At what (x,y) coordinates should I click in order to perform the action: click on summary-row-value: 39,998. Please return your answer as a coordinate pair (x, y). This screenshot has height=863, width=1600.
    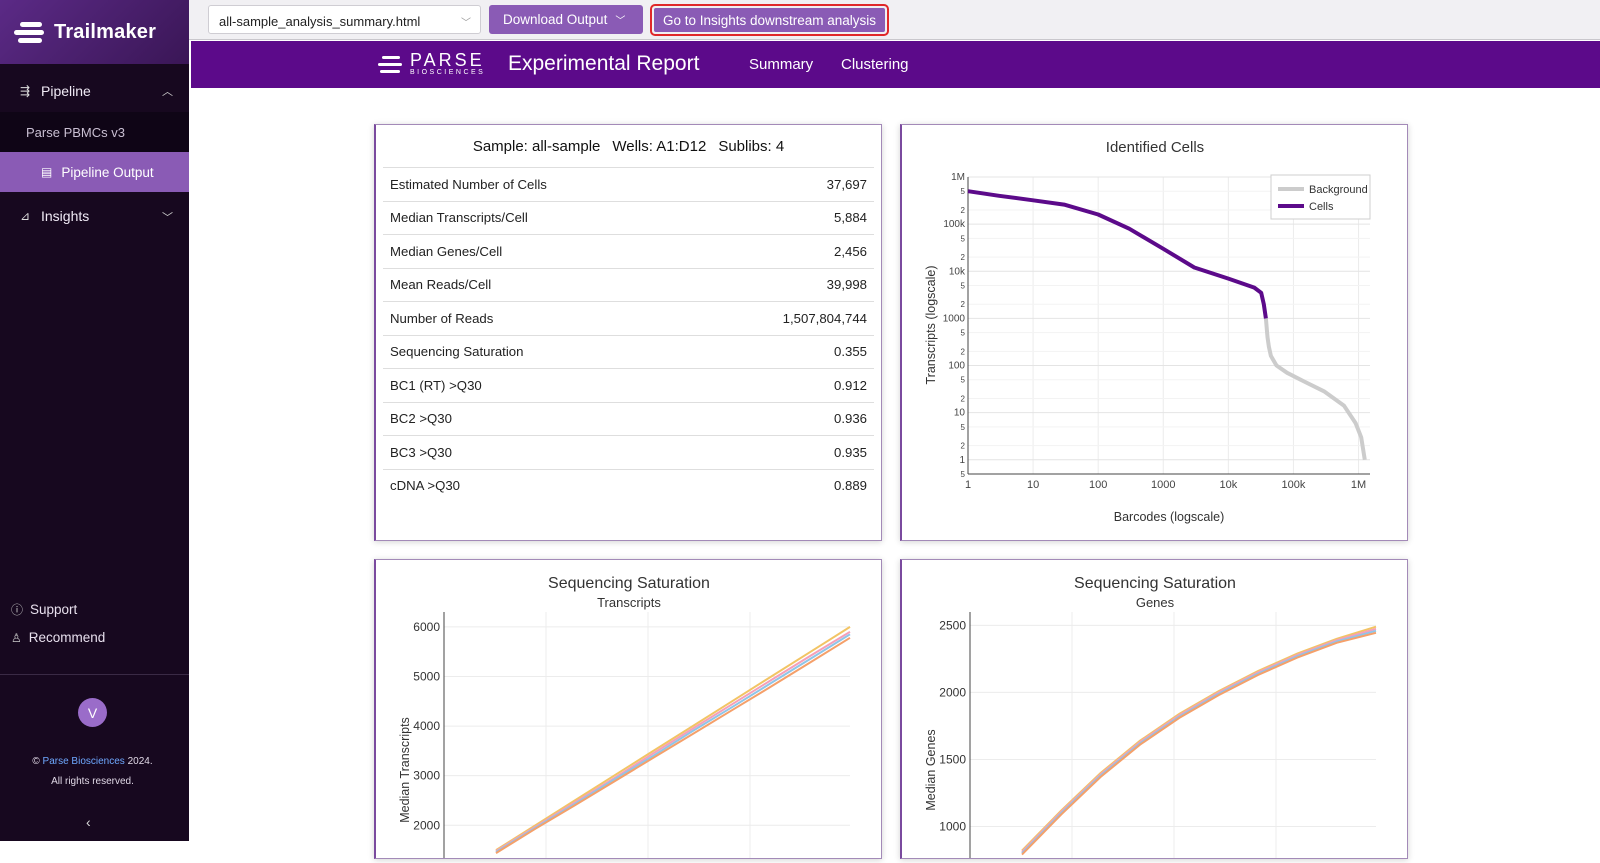
    Looking at the image, I should click on (846, 285).